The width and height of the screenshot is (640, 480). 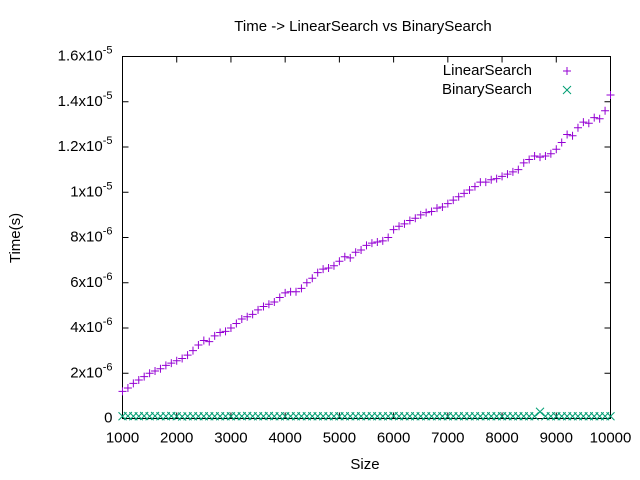 What do you see at coordinates (108, 417) in the screenshot?
I see `y-tick-label: 0` at bounding box center [108, 417].